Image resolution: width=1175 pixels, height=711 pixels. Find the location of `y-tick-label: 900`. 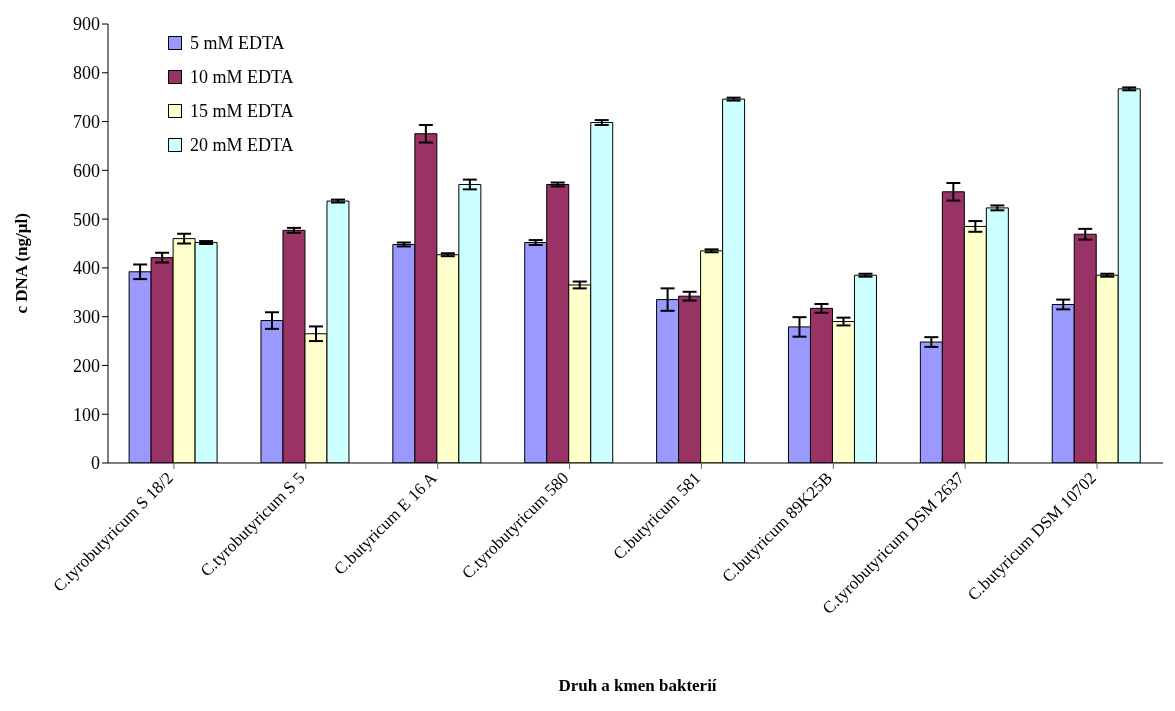

y-tick-label: 900 is located at coordinates (86, 24).